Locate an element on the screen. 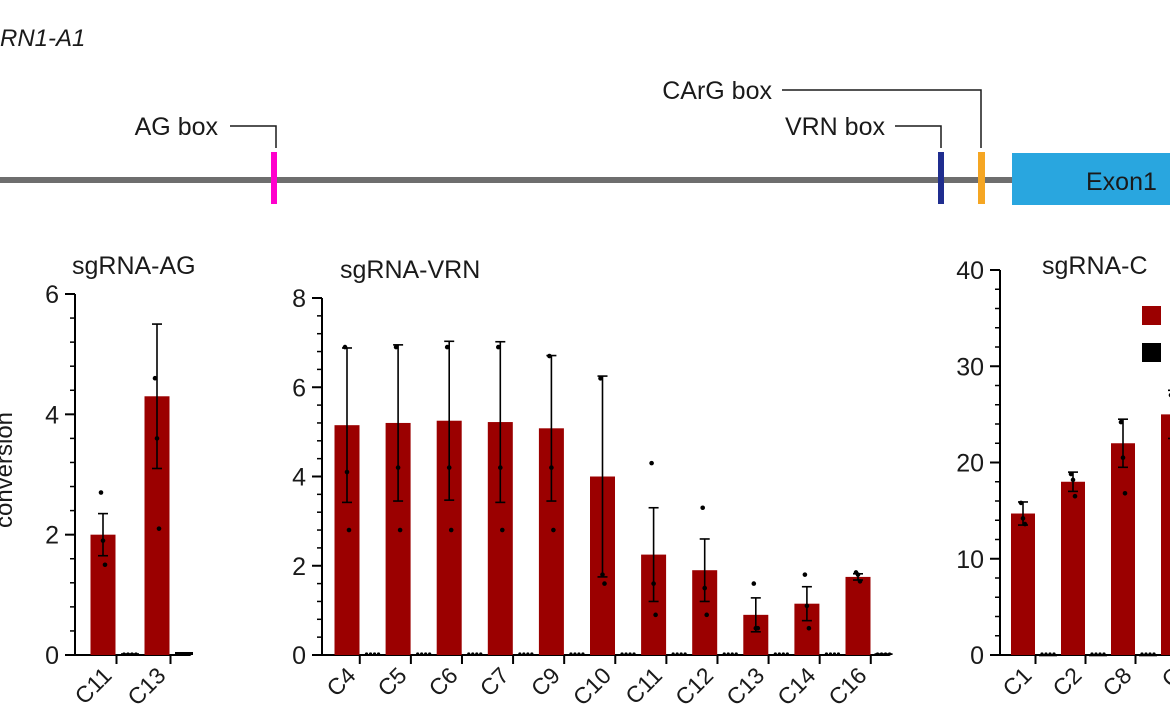  x-tick-label: C11 is located at coordinates (93, 685).